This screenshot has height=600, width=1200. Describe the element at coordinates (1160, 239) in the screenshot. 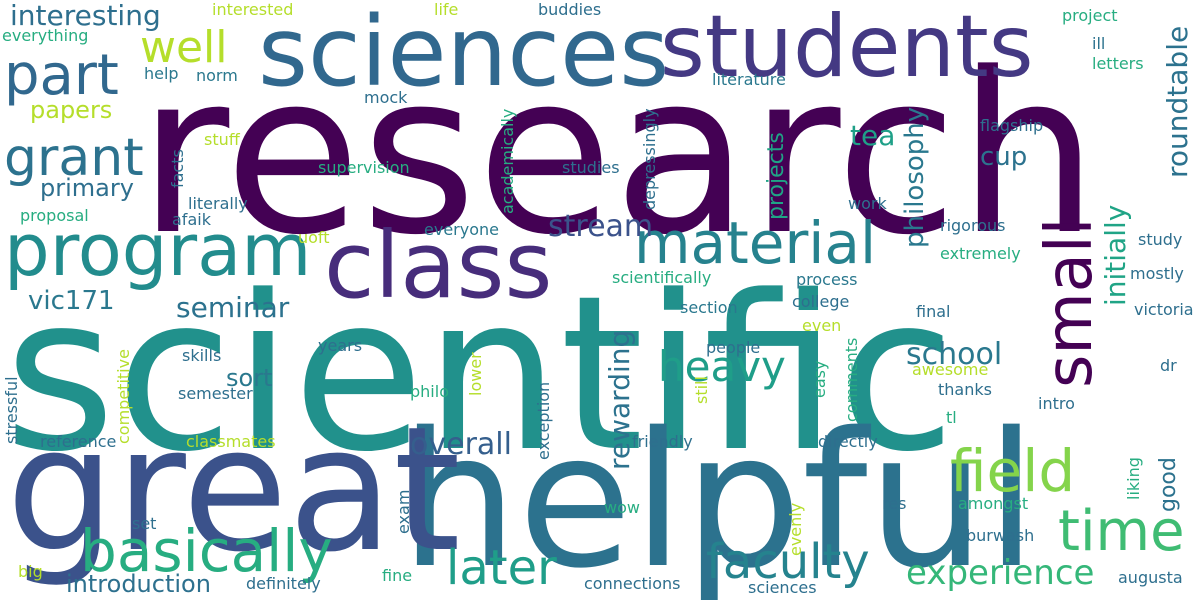

I see `word-study: study` at that location.